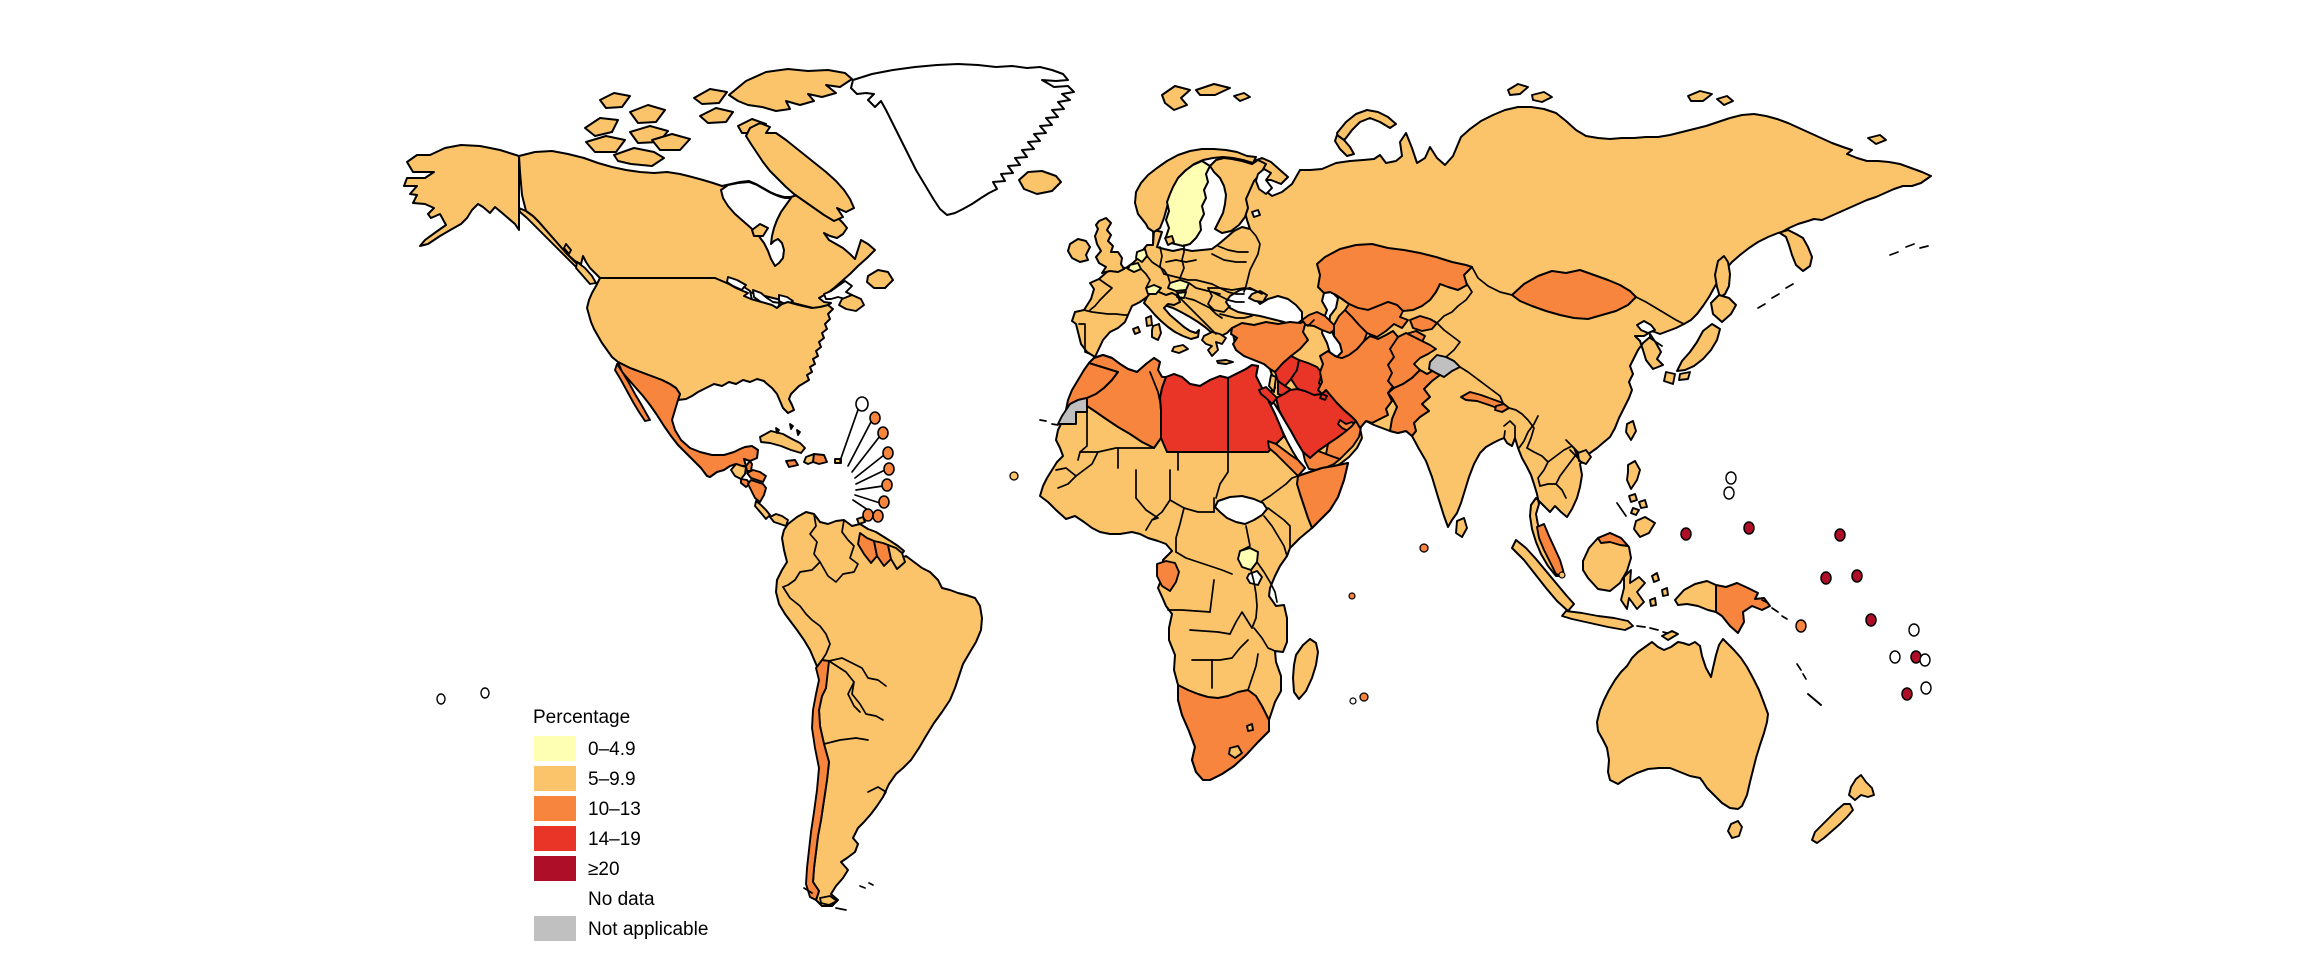 The width and height of the screenshot is (2304, 960). Describe the element at coordinates (581, 717) in the screenshot. I see `svg-text: Percentage` at that location.